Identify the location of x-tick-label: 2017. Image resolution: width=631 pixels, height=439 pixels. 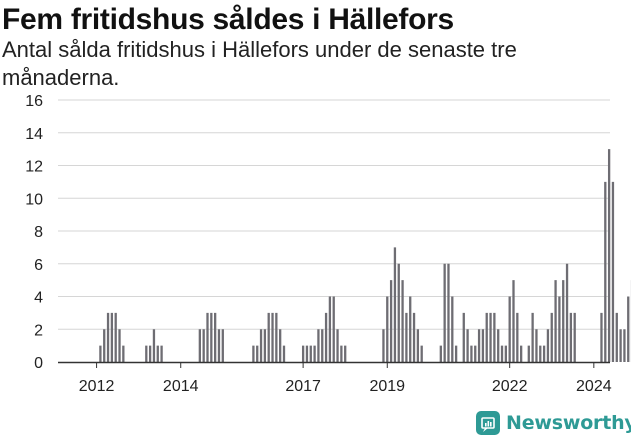
(303, 386).